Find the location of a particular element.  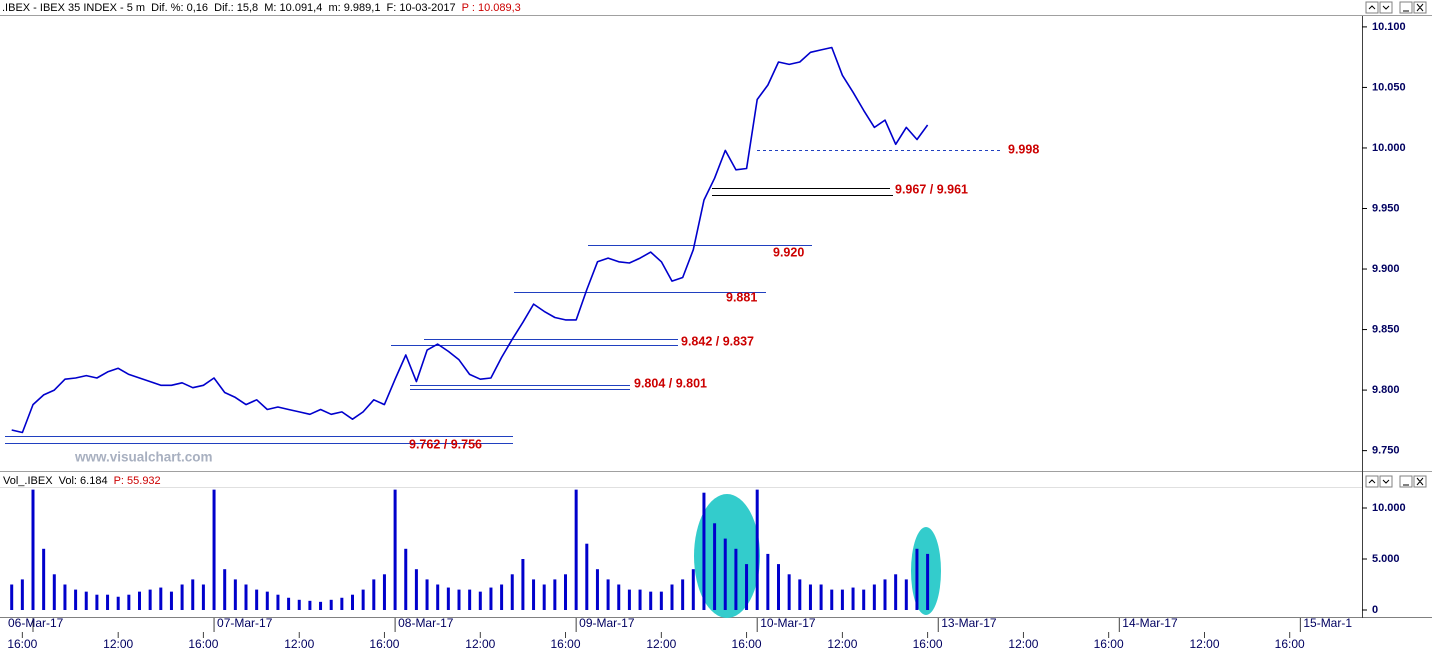

level-label: 9.881 is located at coordinates (741, 297).